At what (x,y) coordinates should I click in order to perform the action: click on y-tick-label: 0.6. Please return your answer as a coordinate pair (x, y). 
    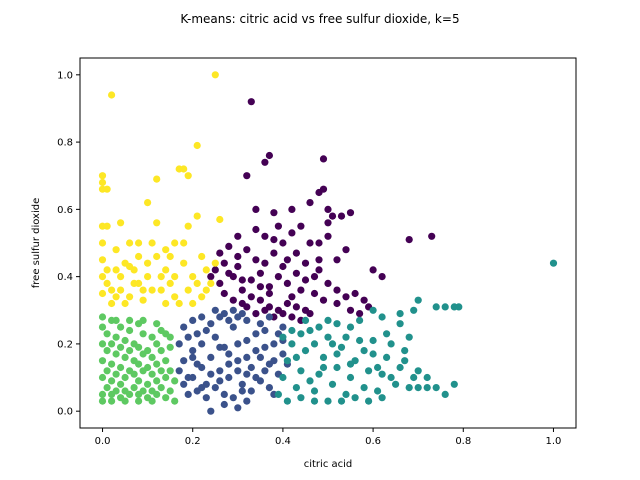
    Looking at the image, I should click on (65, 210).